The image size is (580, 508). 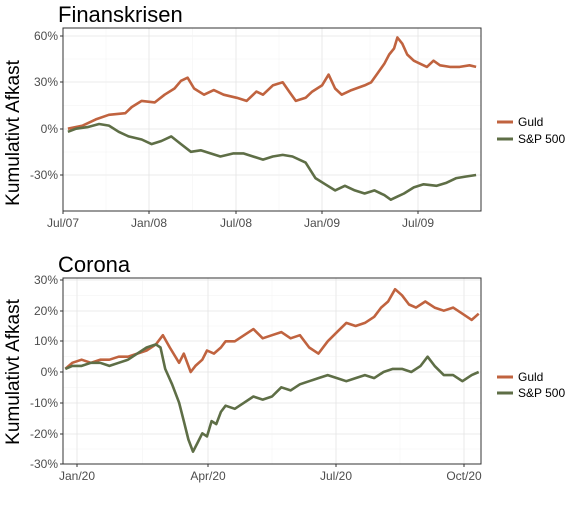 What do you see at coordinates (46, 311) in the screenshot?
I see `y-tick-label: 20%` at bounding box center [46, 311].